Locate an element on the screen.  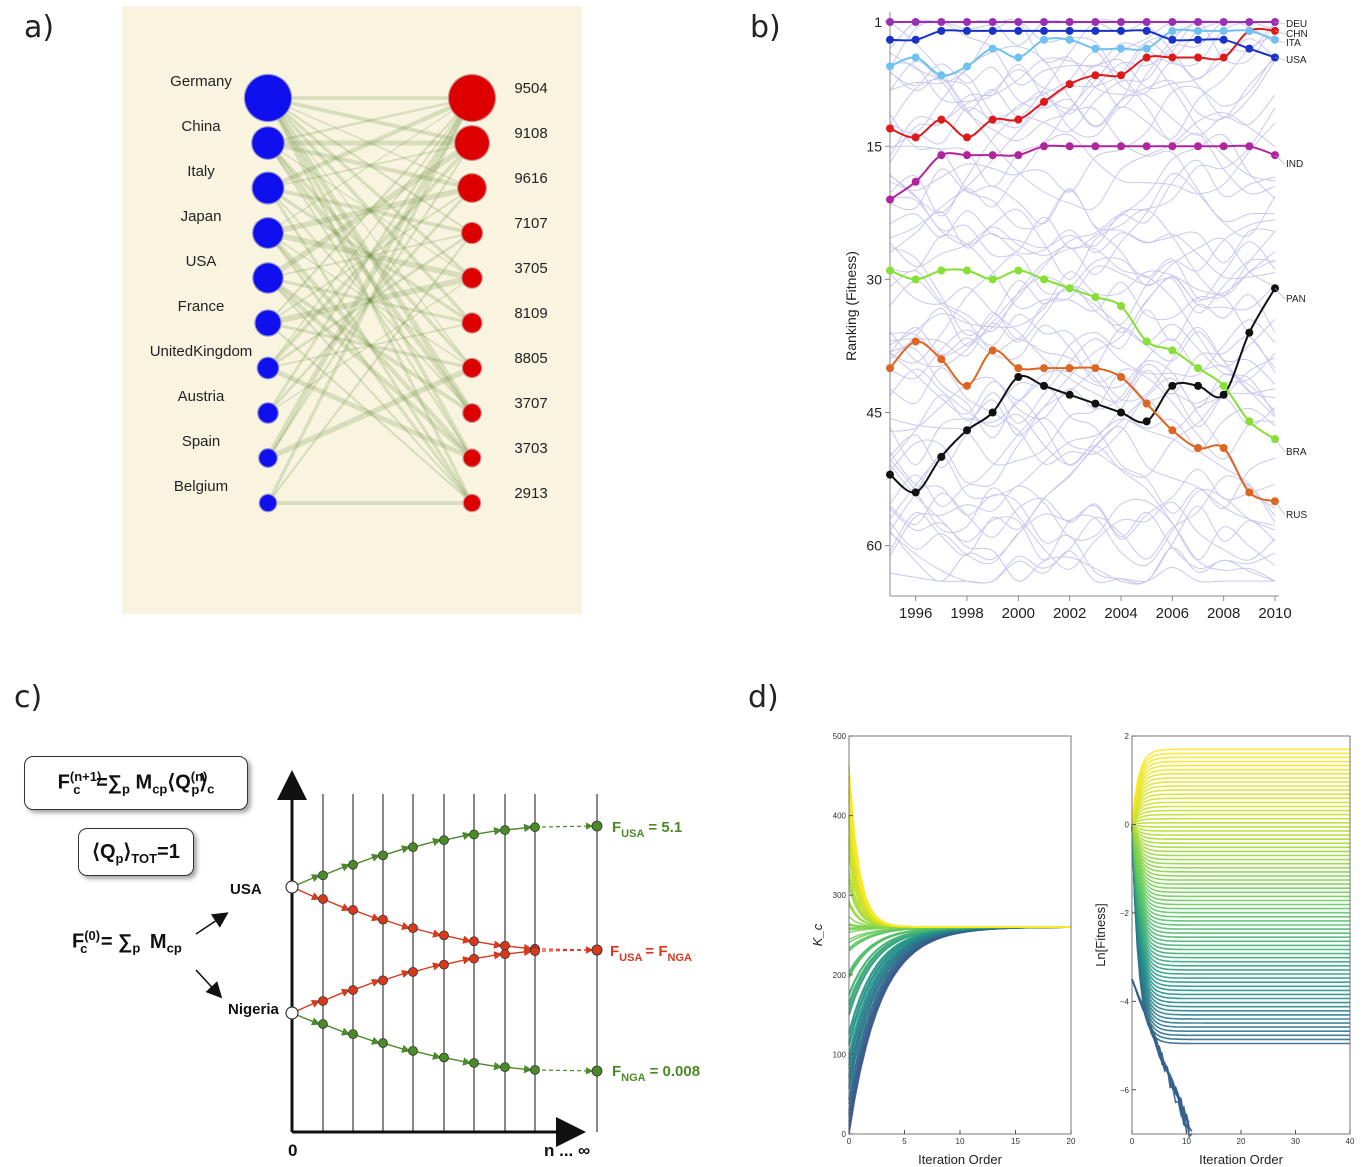
series-line-chn is located at coordinates (1082, 83).